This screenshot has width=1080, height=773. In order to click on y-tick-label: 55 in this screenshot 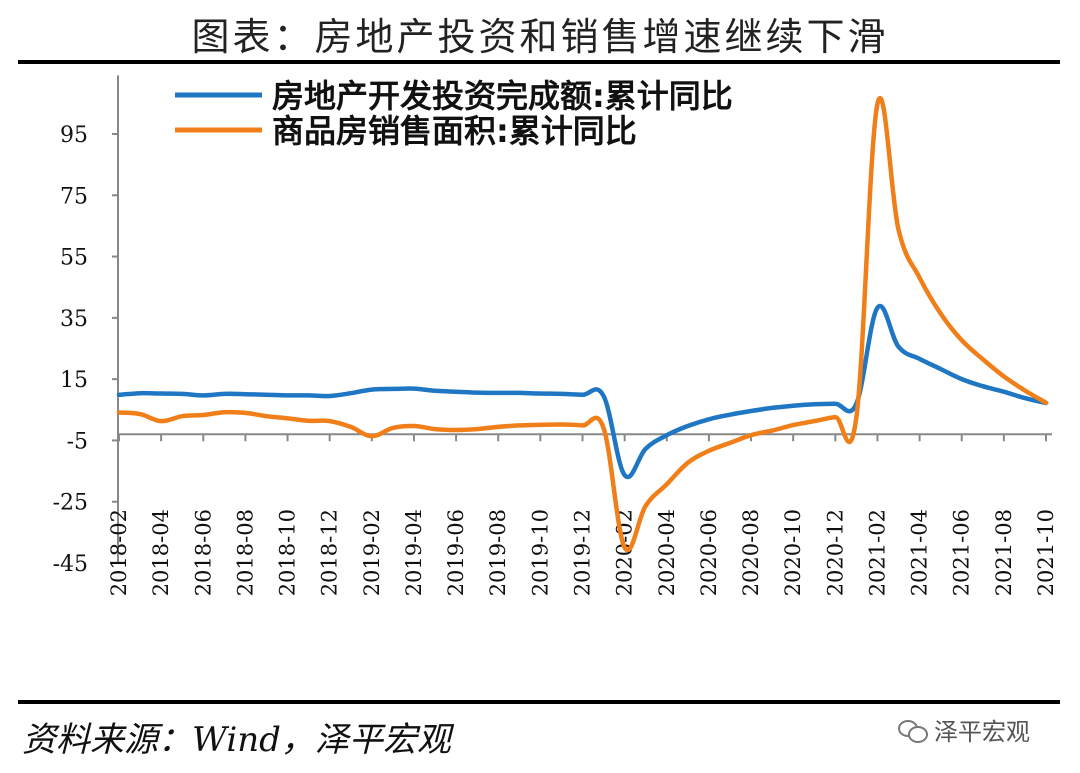, I will do `click(74, 258)`.